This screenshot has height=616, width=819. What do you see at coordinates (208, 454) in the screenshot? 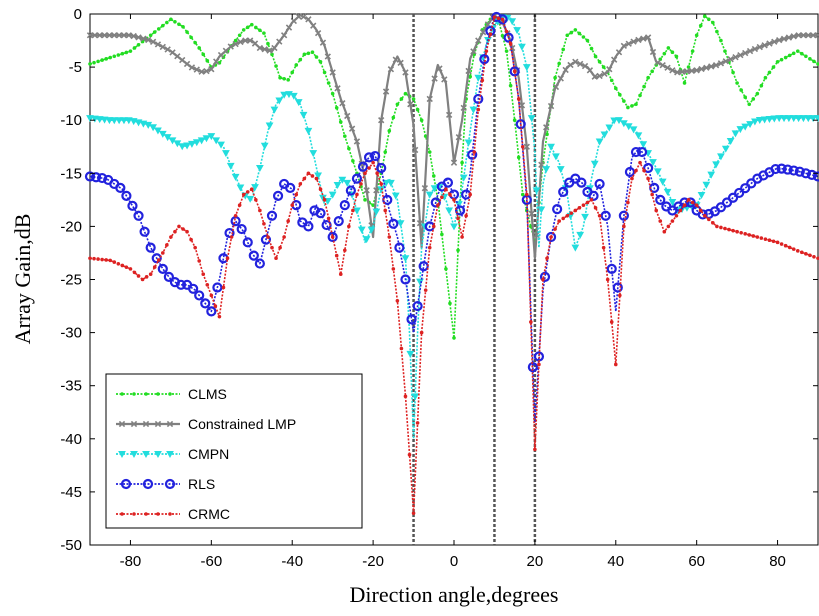
I see `legend-label-2: CMPN` at bounding box center [208, 454].